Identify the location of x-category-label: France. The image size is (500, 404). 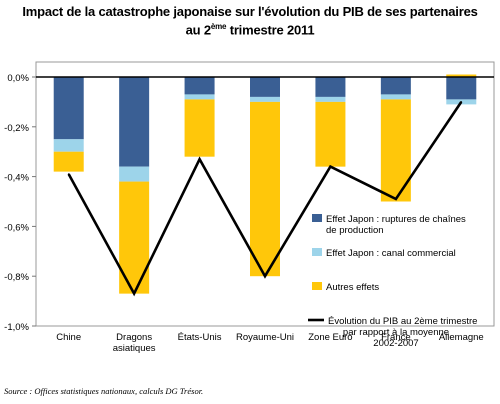
(396, 337).